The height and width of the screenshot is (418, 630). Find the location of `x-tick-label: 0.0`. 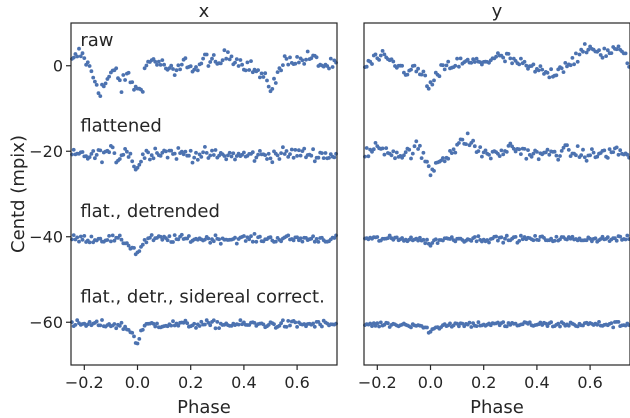

x-tick-label: 0.0 is located at coordinates (430, 382).